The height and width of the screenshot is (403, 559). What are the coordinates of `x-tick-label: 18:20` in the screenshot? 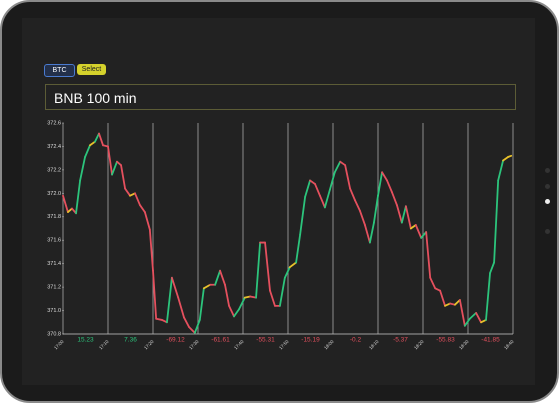 It's located at (419, 345).